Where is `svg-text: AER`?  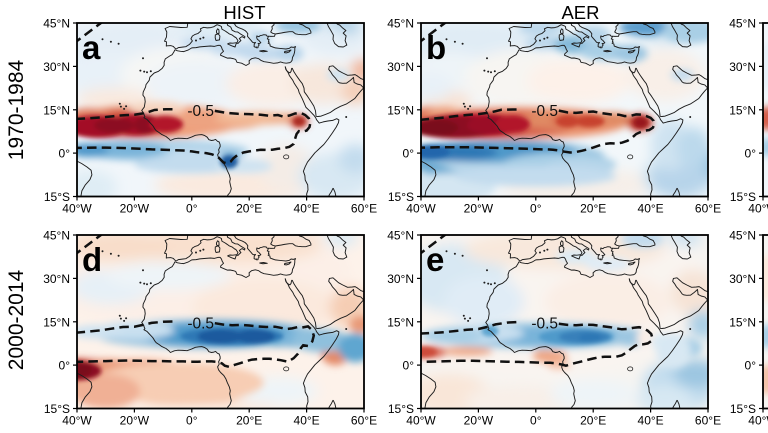 svg-text: AER is located at coordinates (580, 12).